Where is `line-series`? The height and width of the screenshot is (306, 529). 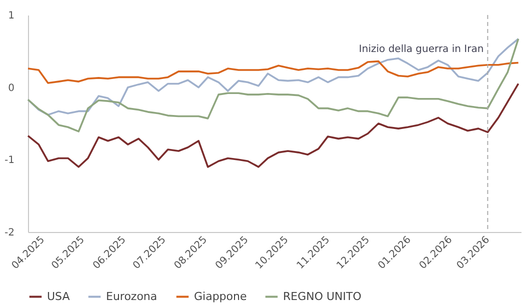 line-series is located at coordinates (273, 72).